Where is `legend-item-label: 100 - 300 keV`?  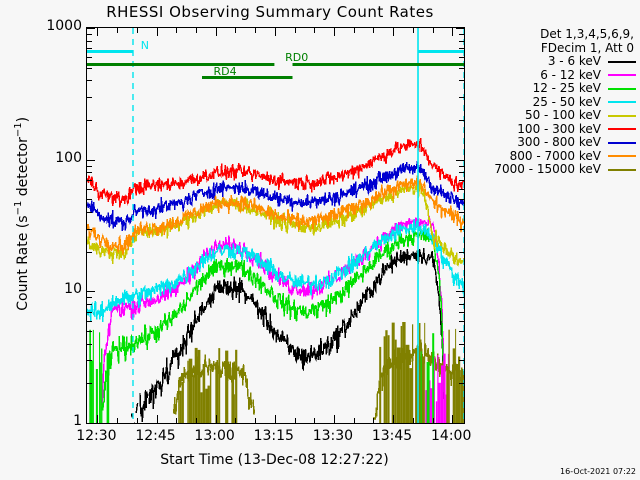
legend-item-label: 100 - 300 keV is located at coordinates (559, 128).